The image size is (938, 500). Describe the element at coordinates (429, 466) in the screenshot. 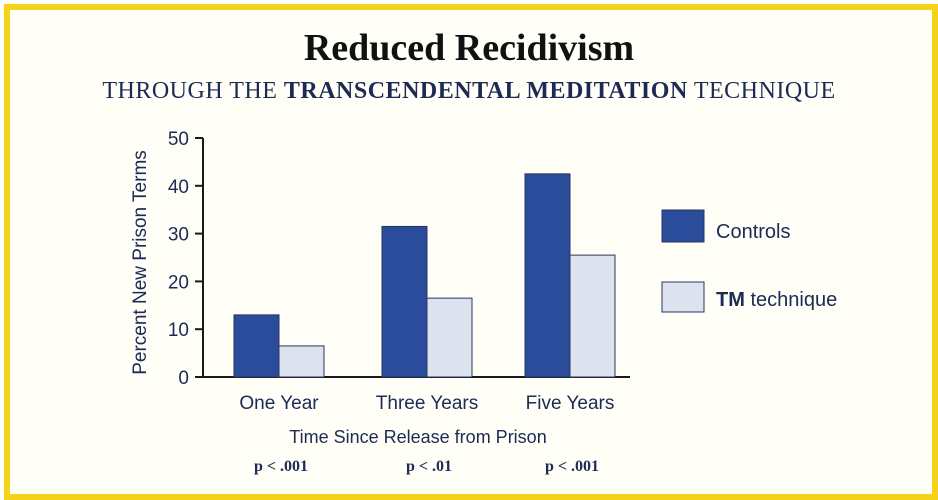

I see `p-value-annotation: p < .01` at that location.